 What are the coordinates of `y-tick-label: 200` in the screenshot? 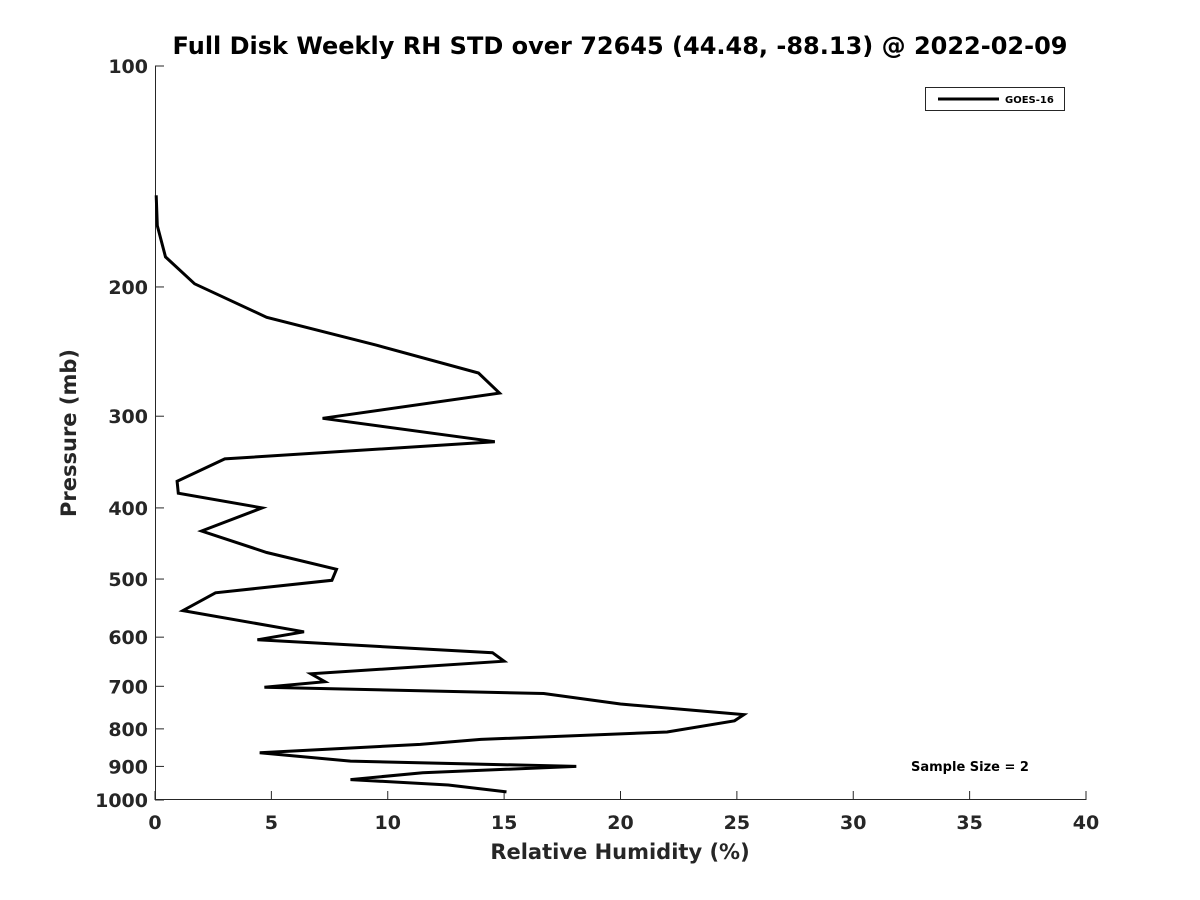 It's located at (128, 288).